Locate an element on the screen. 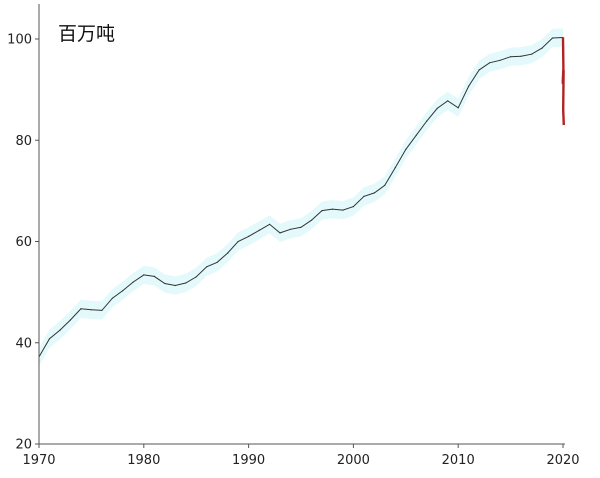  drop-2020-segment is located at coordinates (563, 81).